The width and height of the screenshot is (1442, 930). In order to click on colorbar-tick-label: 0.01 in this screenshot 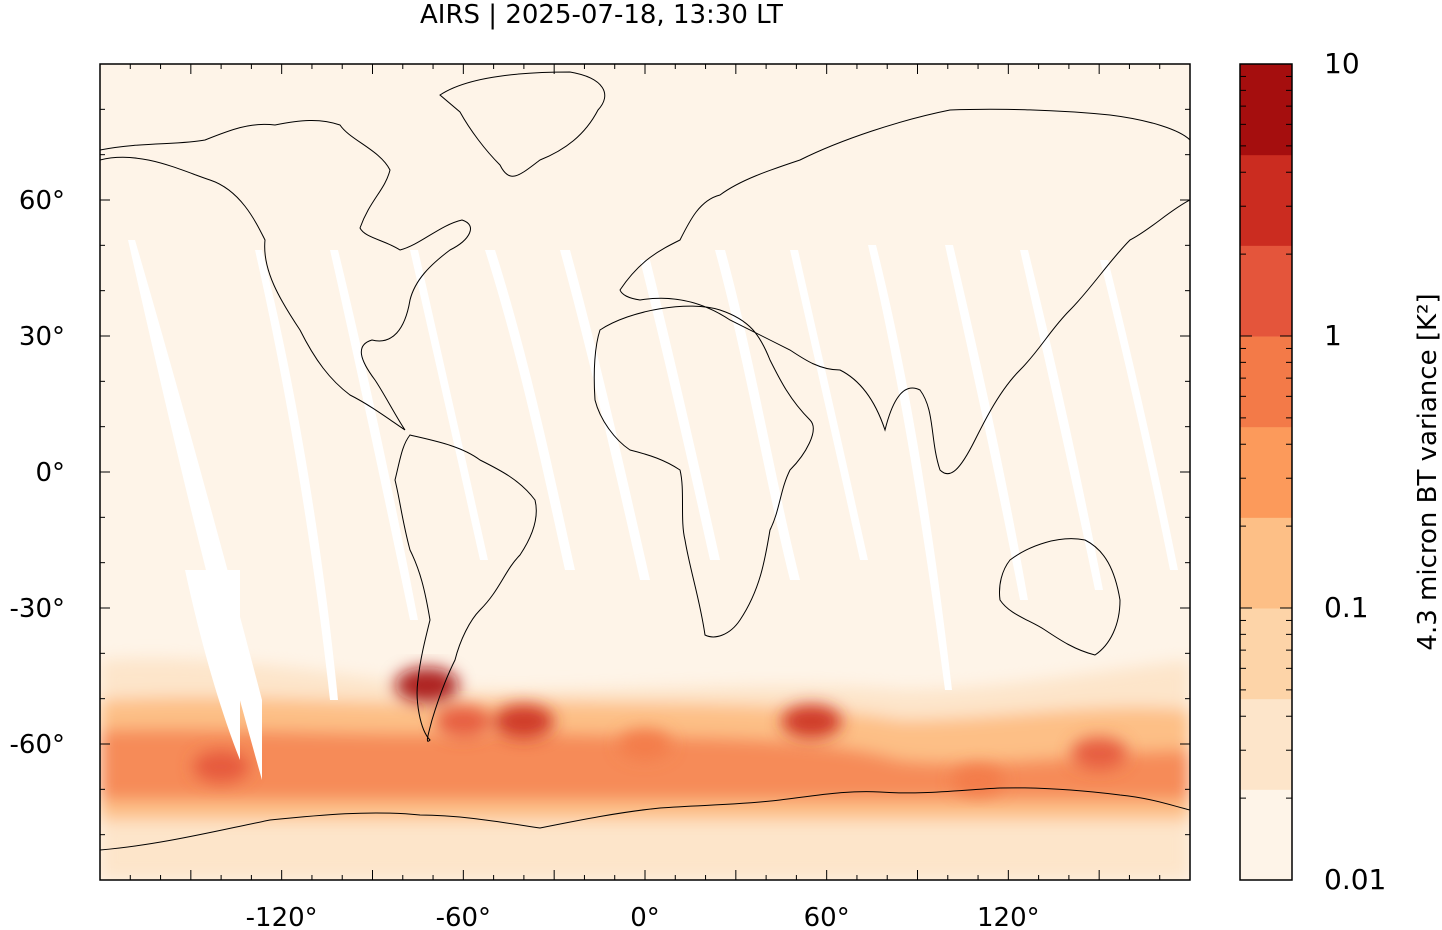, I will do `click(1355, 879)`.